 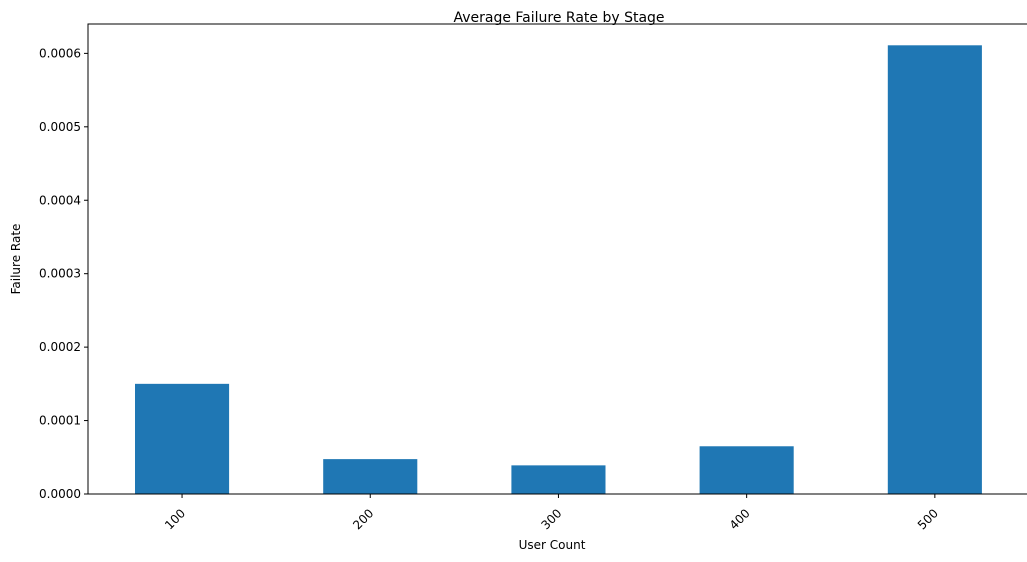 What do you see at coordinates (60, 53) in the screenshot?
I see `y-tick-label: 0.0006` at bounding box center [60, 53].